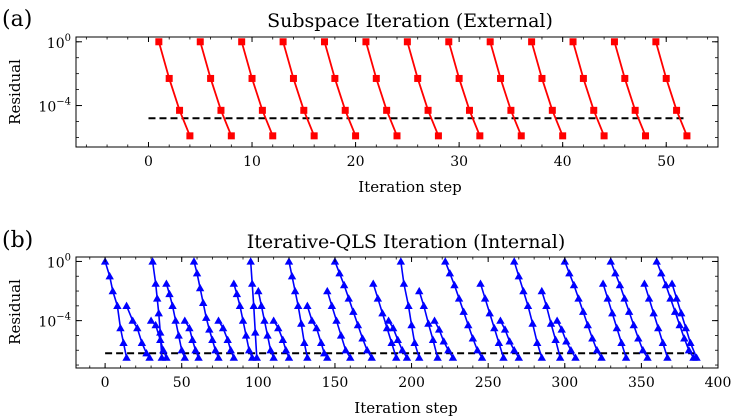 This screenshot has width=748, height=420. I want to click on panel-b-ylabel: Residual, so click(15, 312).